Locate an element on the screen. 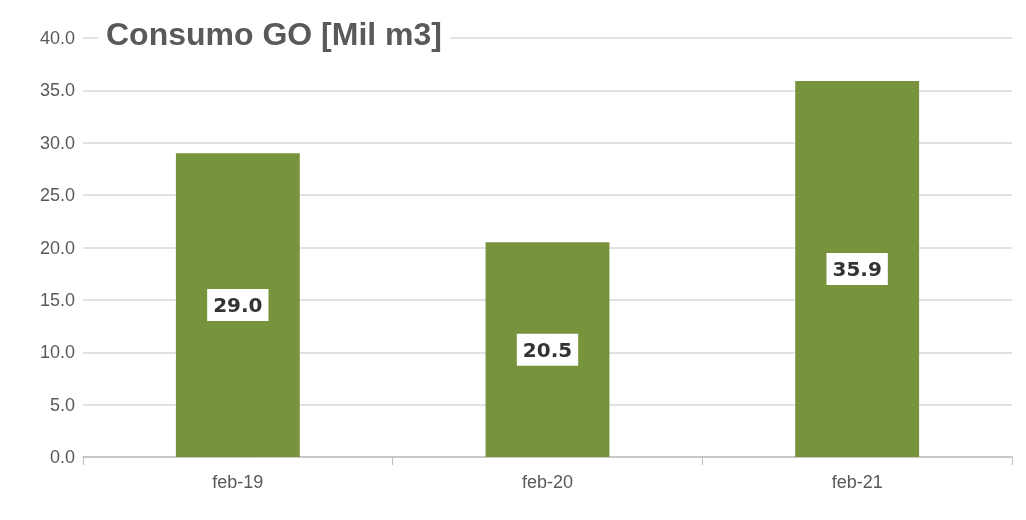  y-tick-label: 20.0 is located at coordinates (57, 247).